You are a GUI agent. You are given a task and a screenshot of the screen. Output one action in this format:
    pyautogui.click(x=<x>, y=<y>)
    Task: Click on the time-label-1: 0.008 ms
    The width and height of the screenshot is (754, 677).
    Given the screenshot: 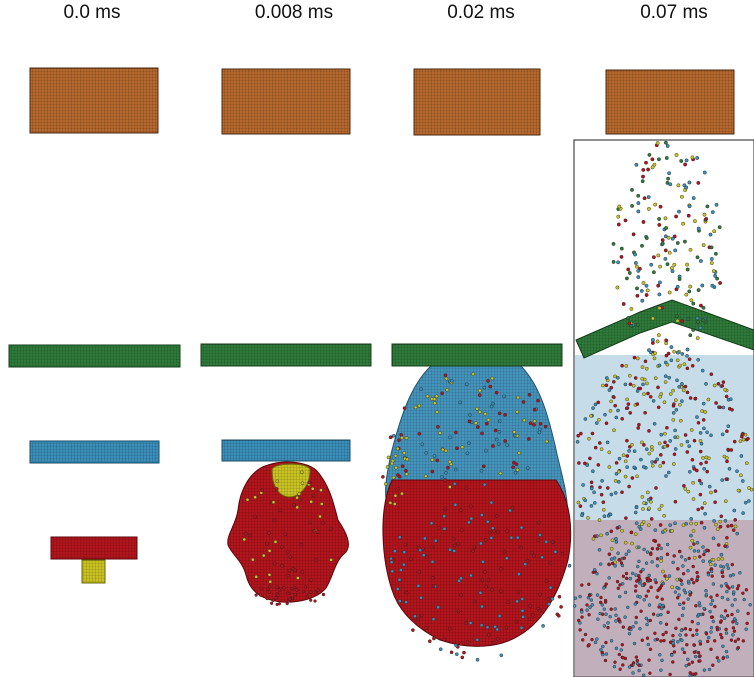 What is the action you would take?
    pyautogui.click(x=294, y=12)
    